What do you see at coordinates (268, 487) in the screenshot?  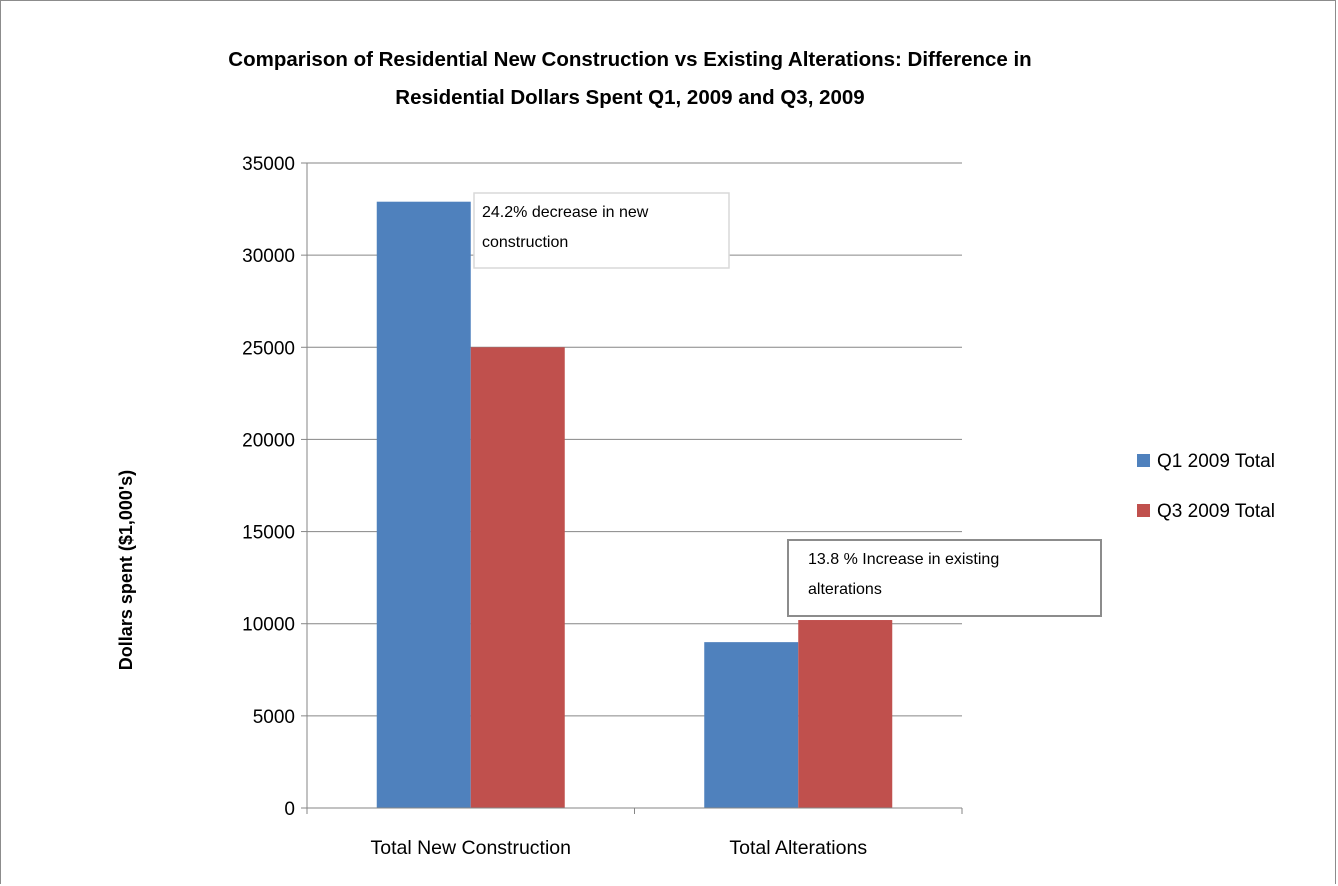 I see `y-tick-labels: 0 5000 10000 15000 20000 25000 30000 35000` at bounding box center [268, 487].